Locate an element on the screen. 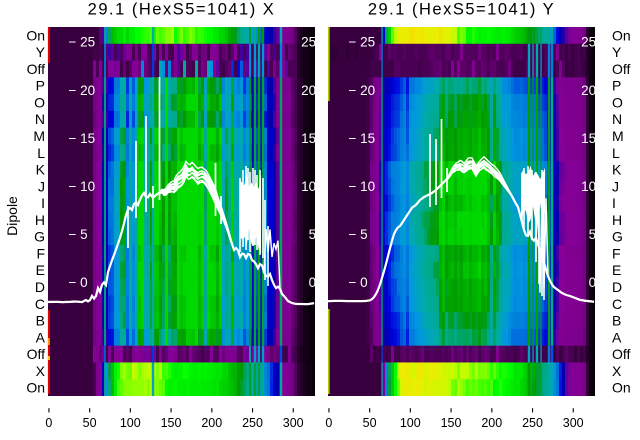 The image size is (640, 440). svg-text: Dipole is located at coordinates (12, 216).